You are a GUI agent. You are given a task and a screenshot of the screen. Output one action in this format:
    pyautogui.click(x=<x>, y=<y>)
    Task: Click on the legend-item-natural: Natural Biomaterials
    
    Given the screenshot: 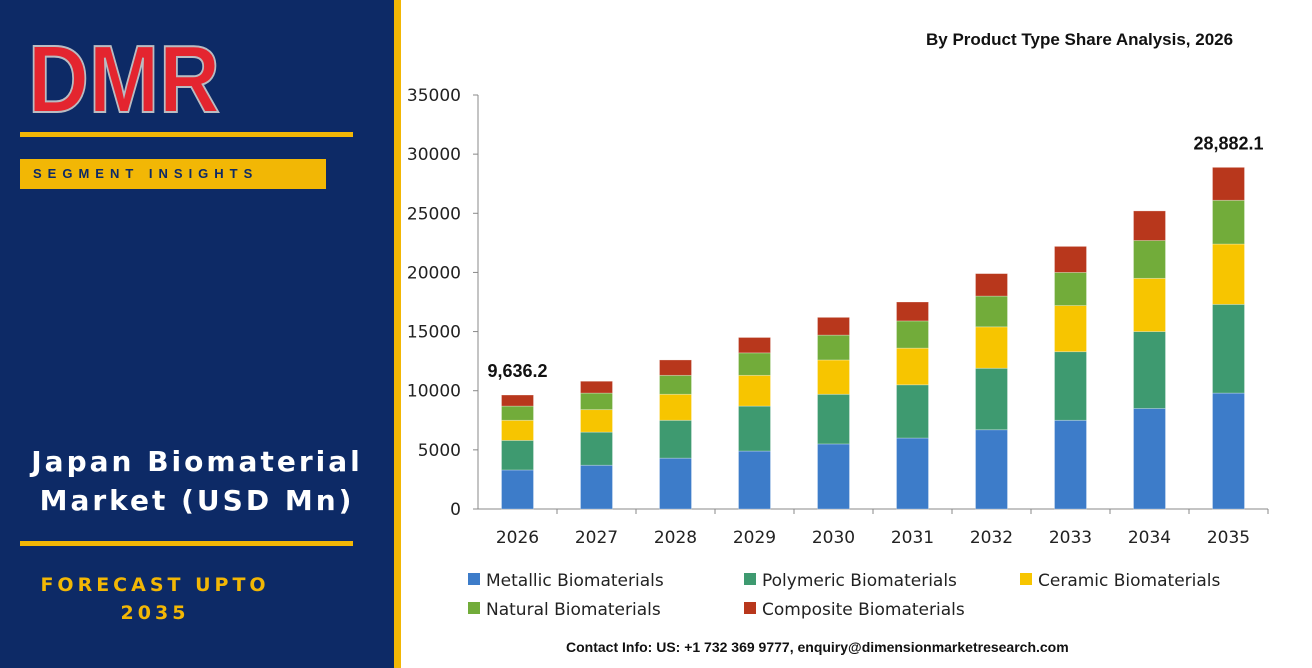 What is the action you would take?
    pyautogui.click(x=564, y=610)
    